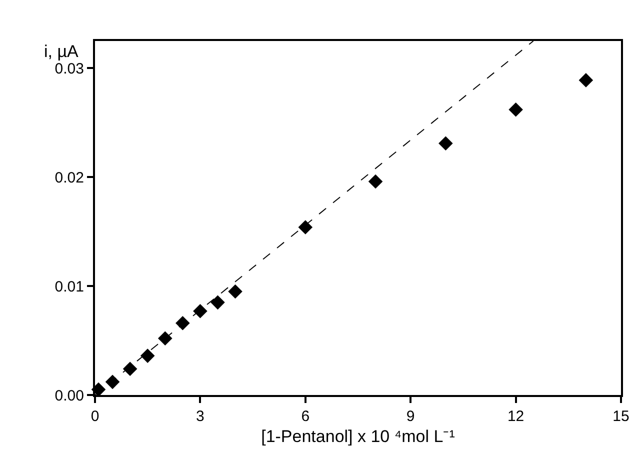 The height and width of the screenshot is (461, 632). I want to click on x-tick-label: 3, so click(200, 416).